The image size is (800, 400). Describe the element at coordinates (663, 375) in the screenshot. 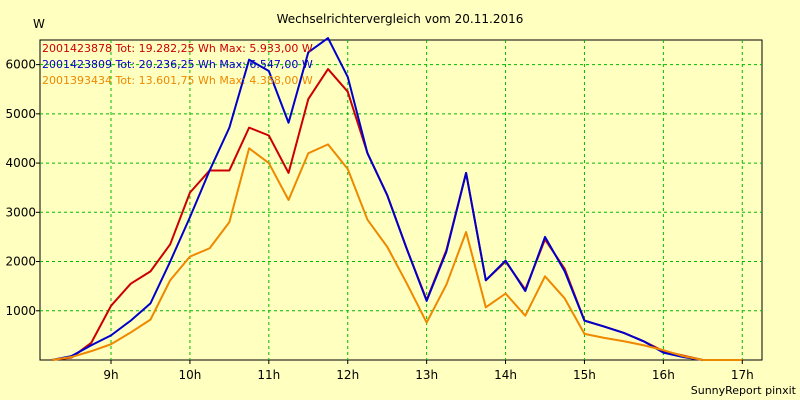

I see `x-tick-label: 16h` at that location.